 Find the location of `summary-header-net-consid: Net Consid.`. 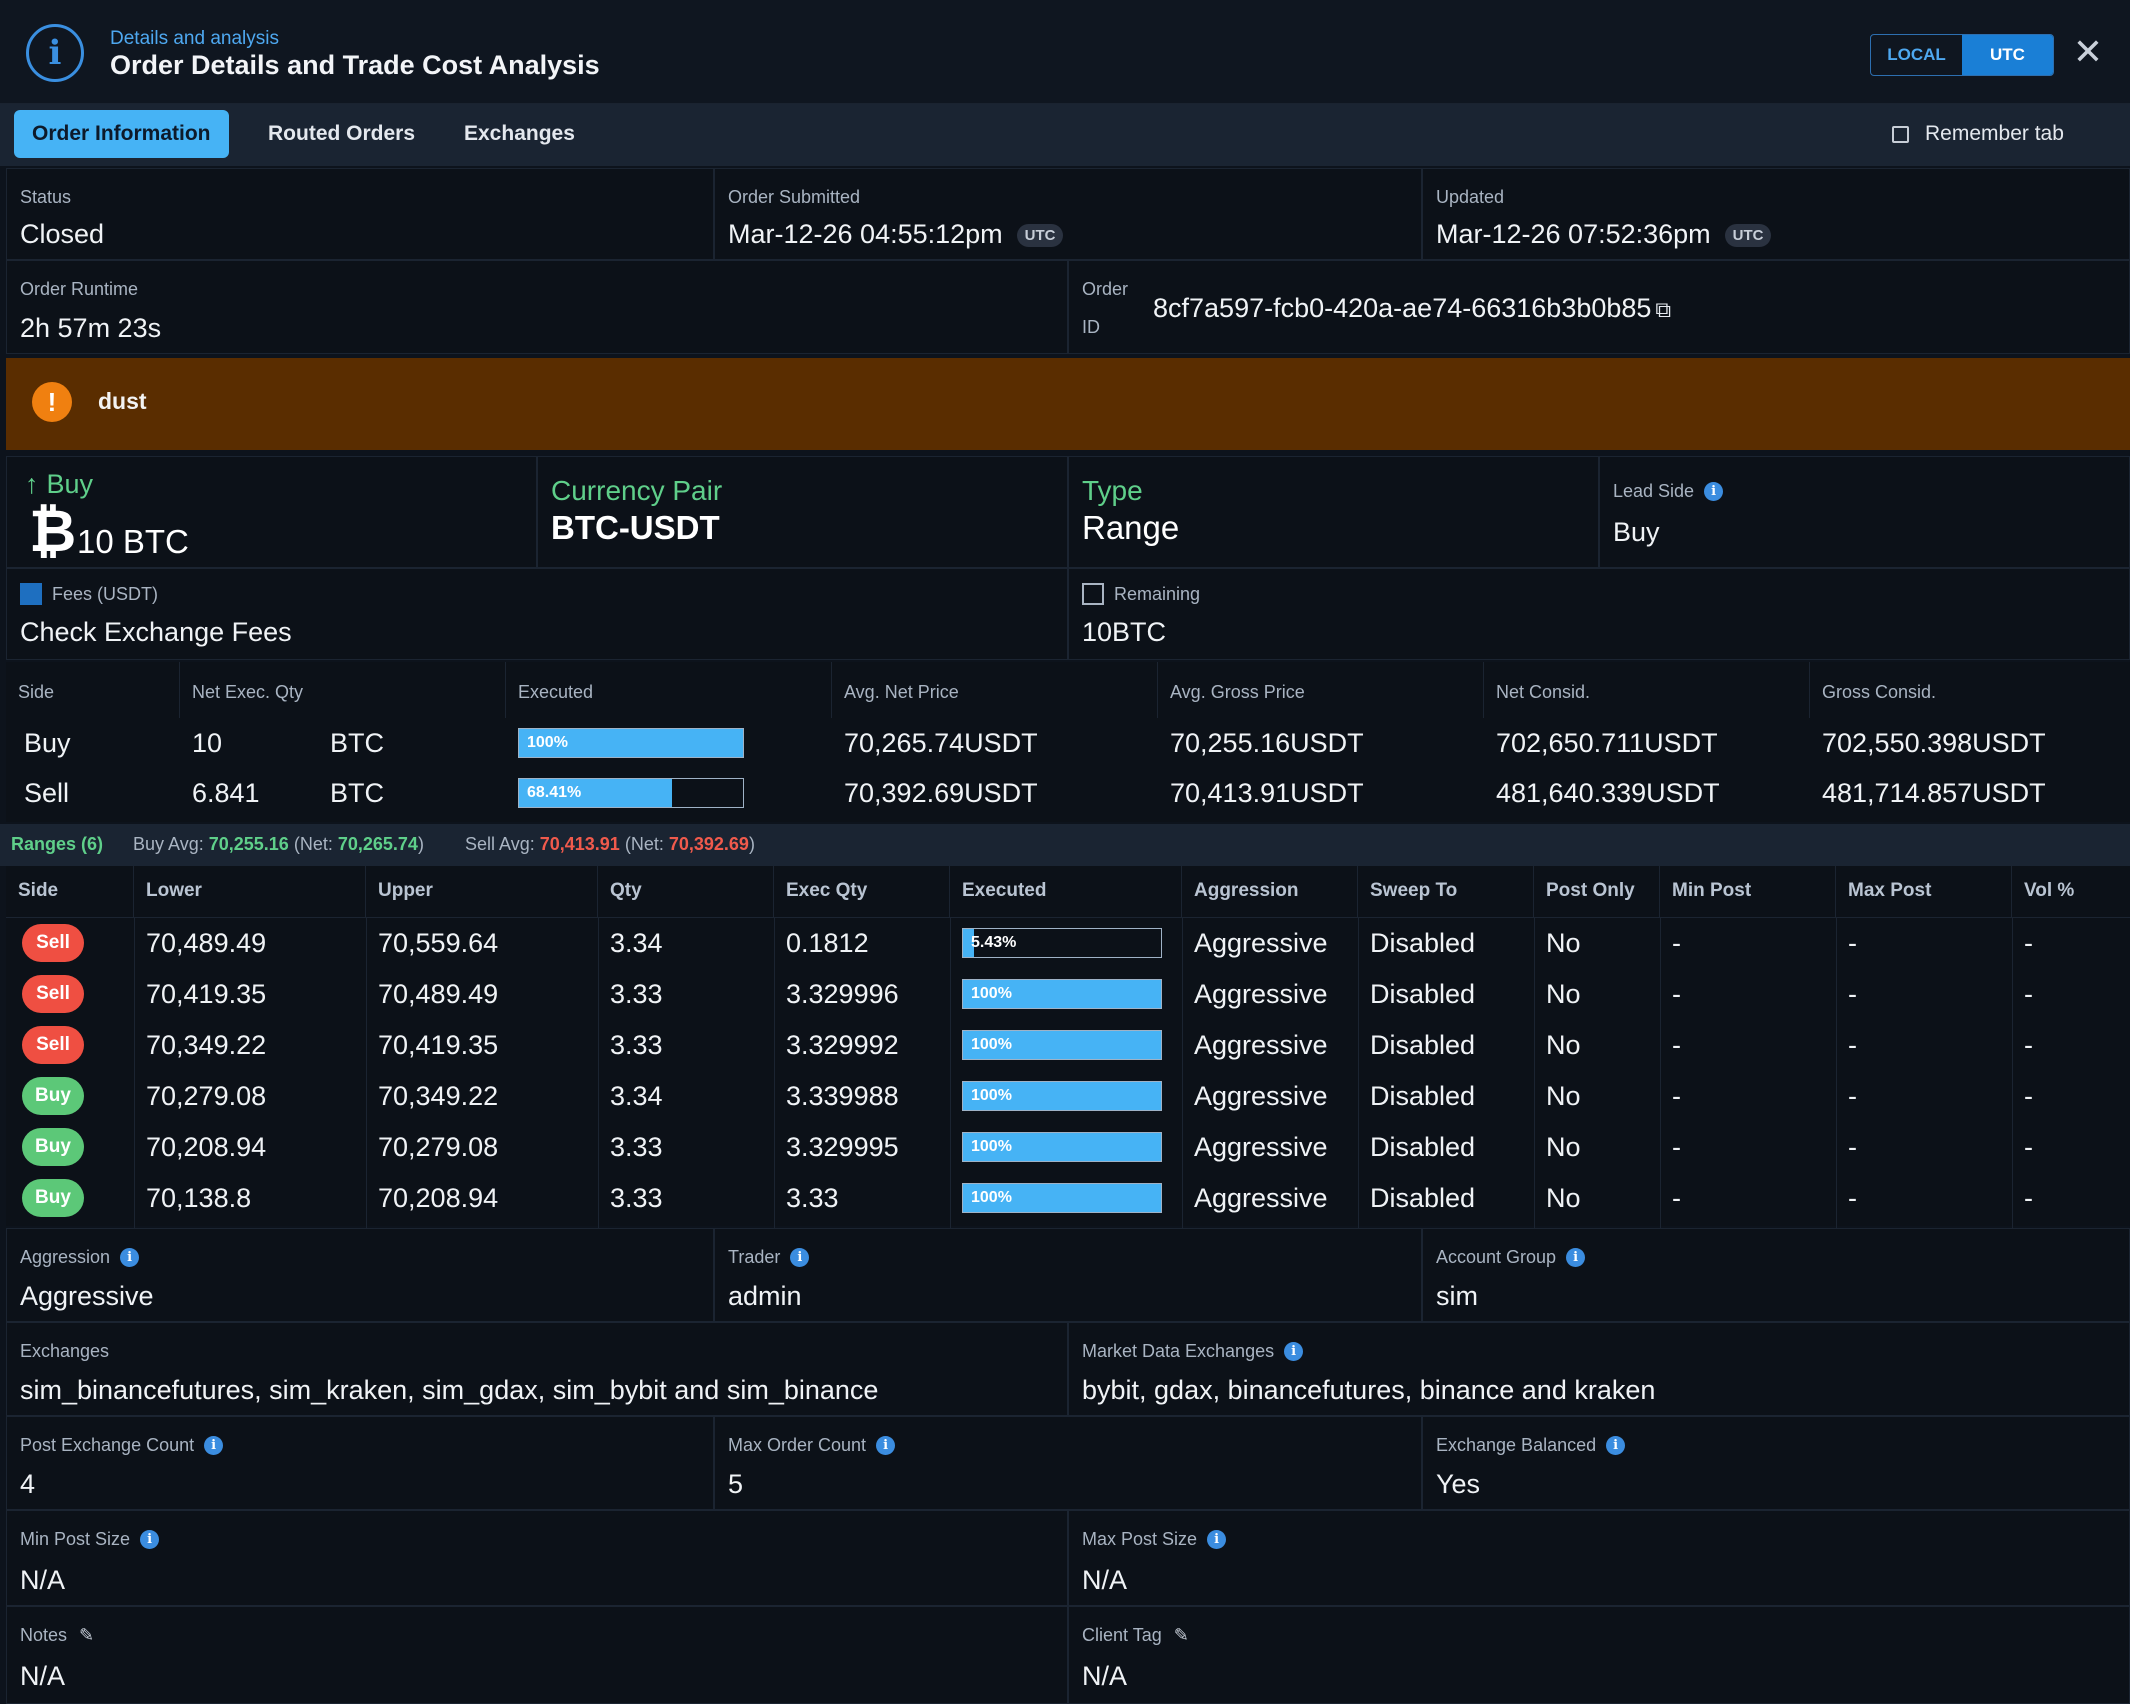

summary-header-net-consid: Net Consid. is located at coordinates (1647, 690).